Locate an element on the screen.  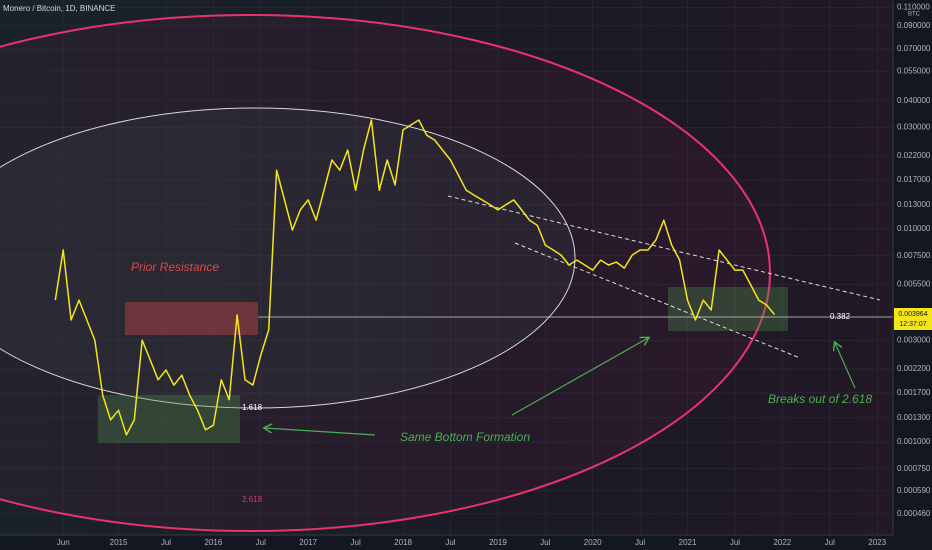
x-tick-label: 2023 is located at coordinates (877, 542).